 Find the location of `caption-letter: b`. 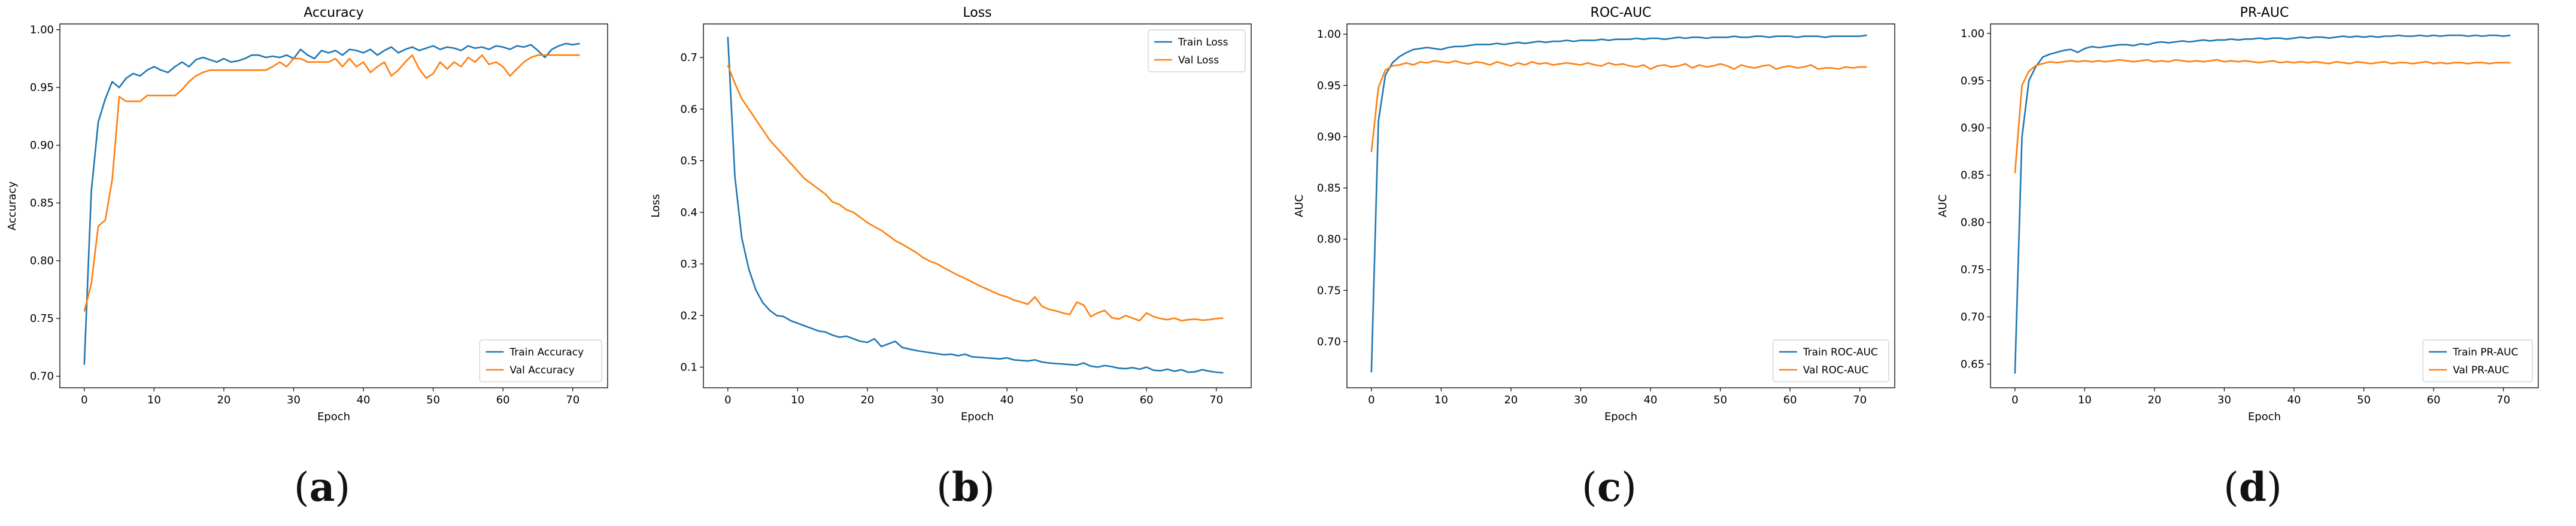

caption-letter: b is located at coordinates (966, 487).